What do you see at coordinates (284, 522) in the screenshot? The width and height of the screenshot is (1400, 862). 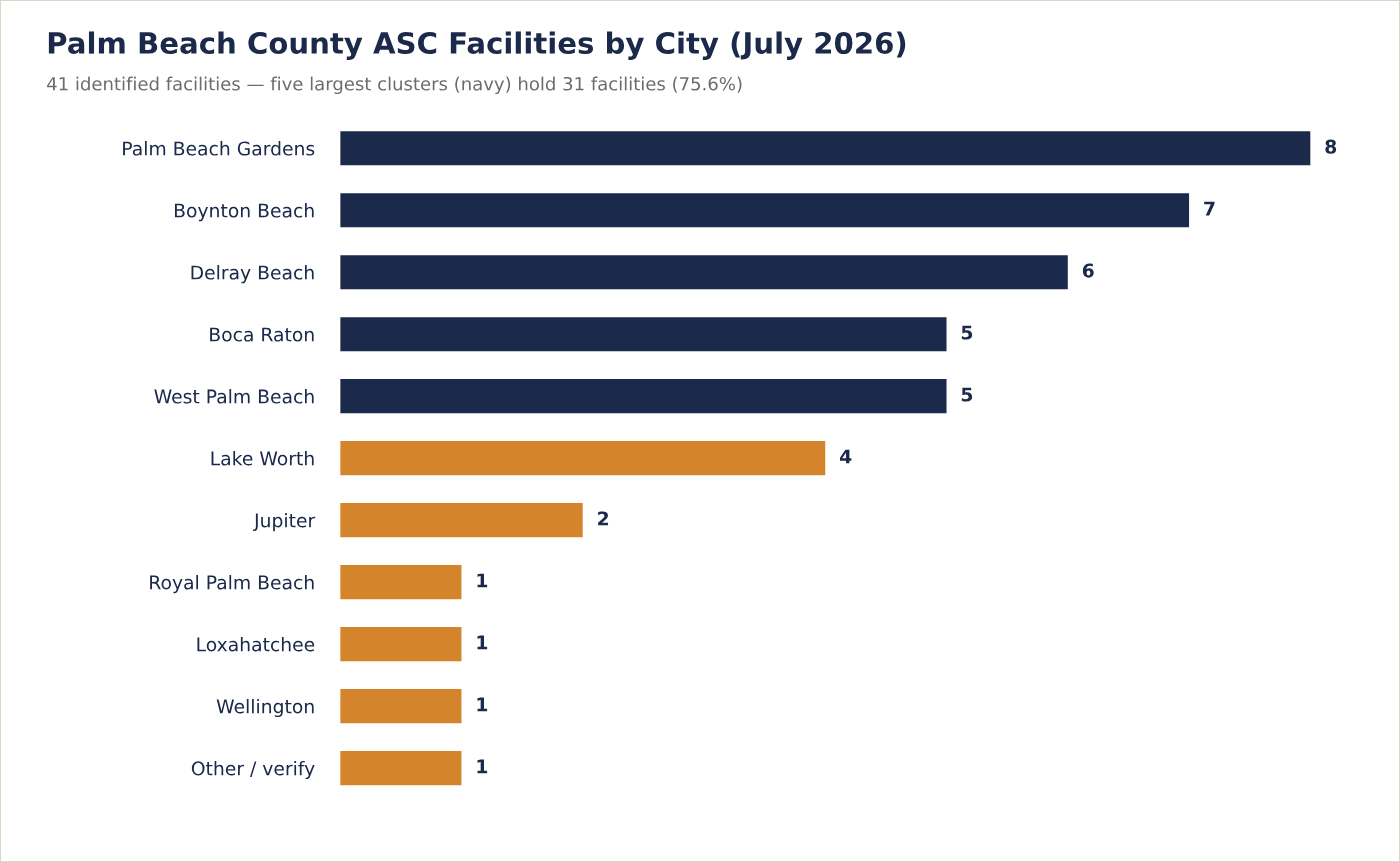 I see `y-tick-label: Jupiter` at bounding box center [284, 522].